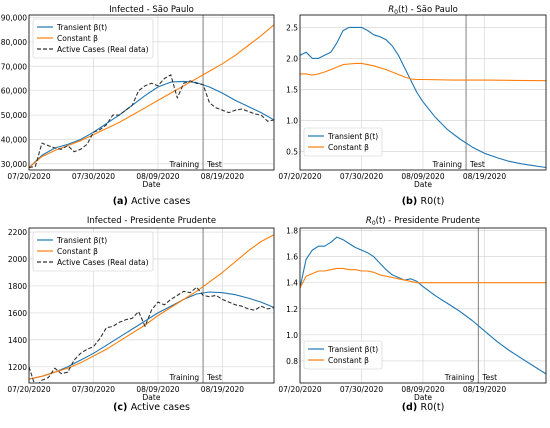  What do you see at coordinates (151, 10) in the screenshot?
I see `chart-title: Infected - São Paulo` at bounding box center [151, 10].